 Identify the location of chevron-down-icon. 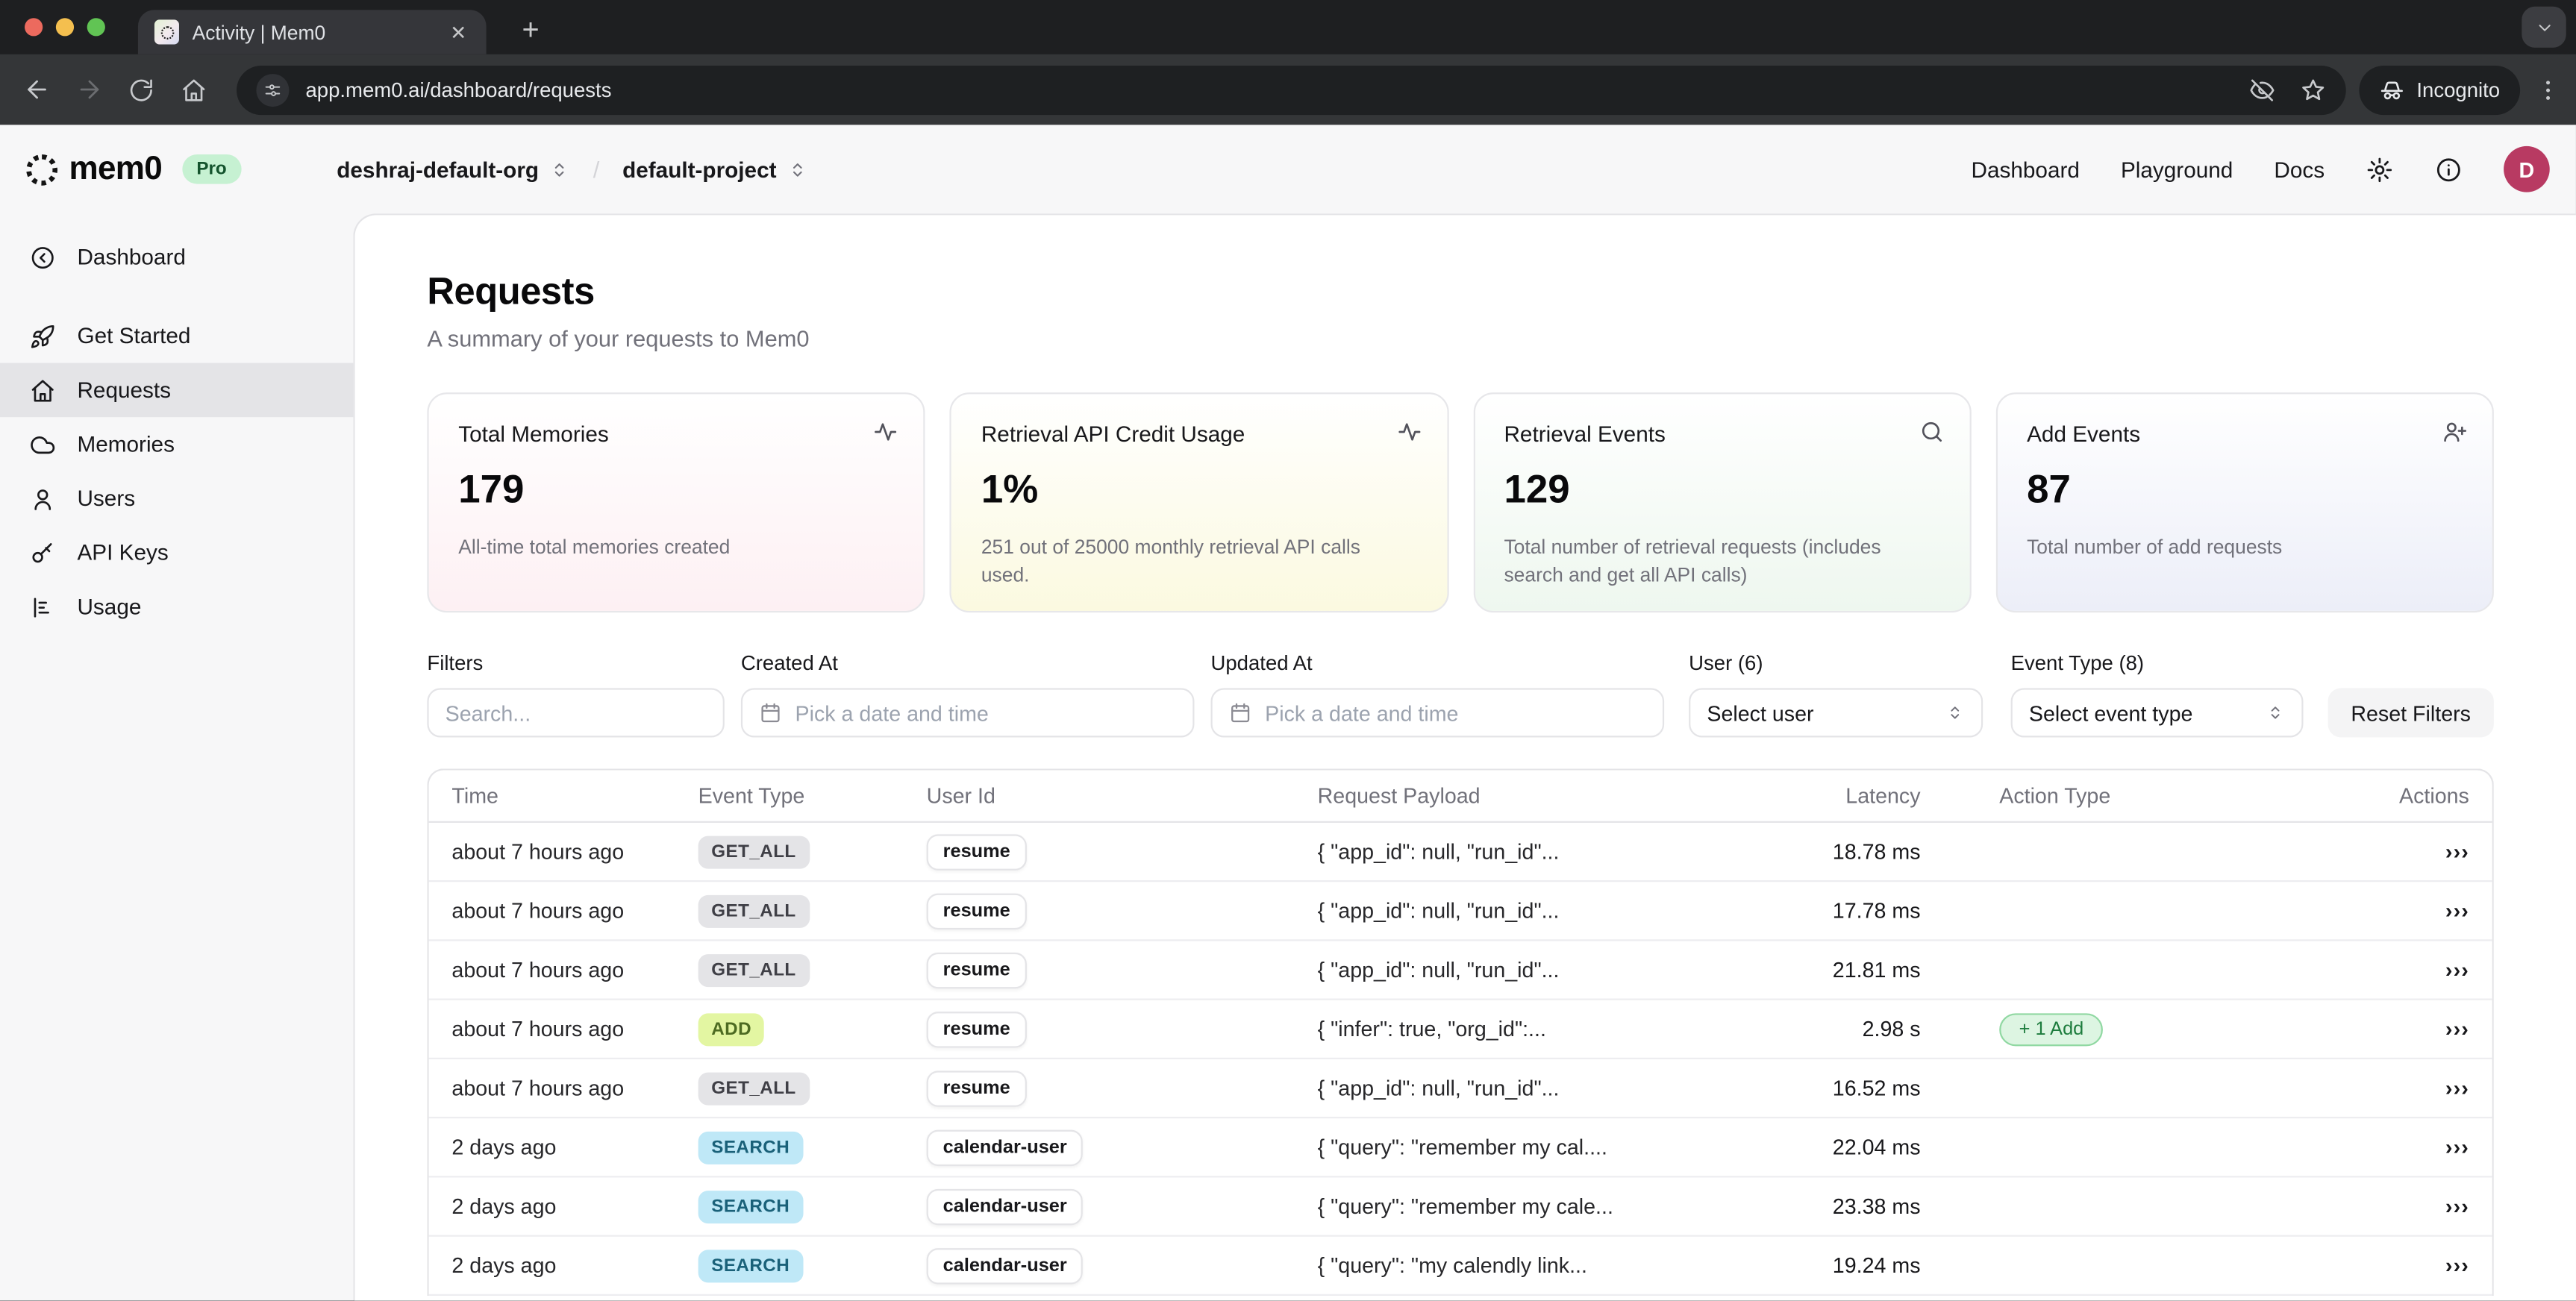
(2544, 27).